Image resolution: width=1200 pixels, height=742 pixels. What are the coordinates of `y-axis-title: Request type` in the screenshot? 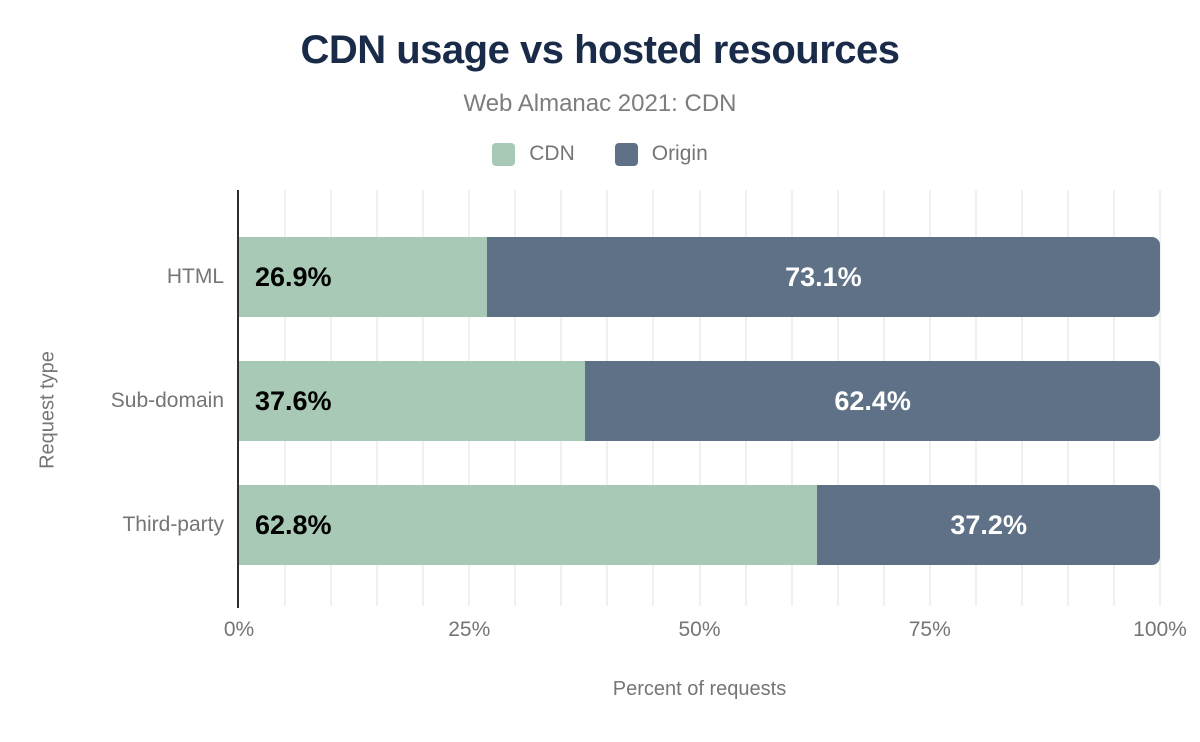 It's located at (47, 410).